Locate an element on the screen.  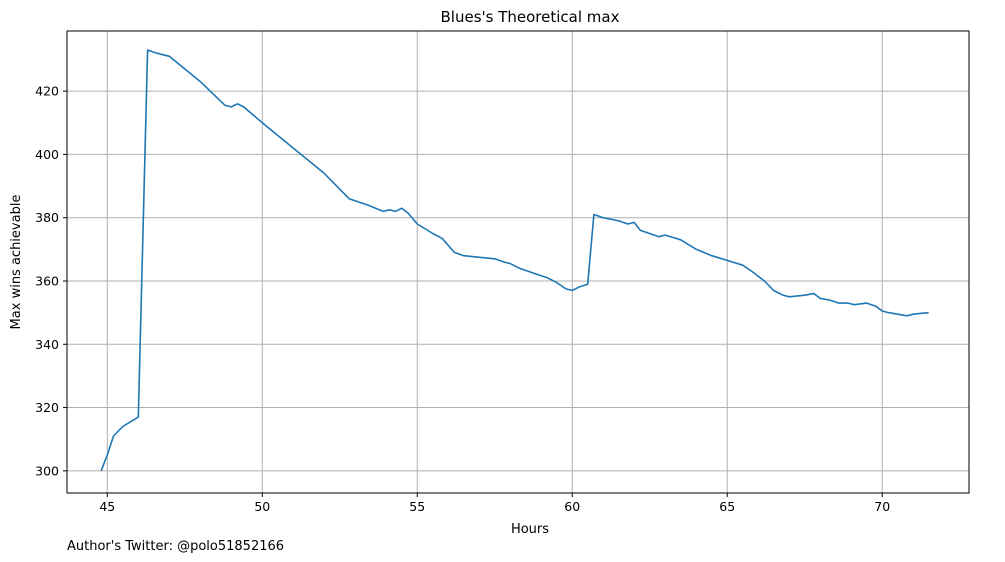
x-tick-label: 50 is located at coordinates (262, 506).